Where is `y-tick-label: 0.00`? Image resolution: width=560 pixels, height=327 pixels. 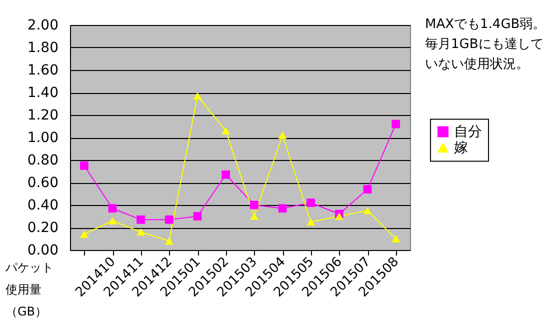 y-tick-label: 0.00 is located at coordinates (42, 250).